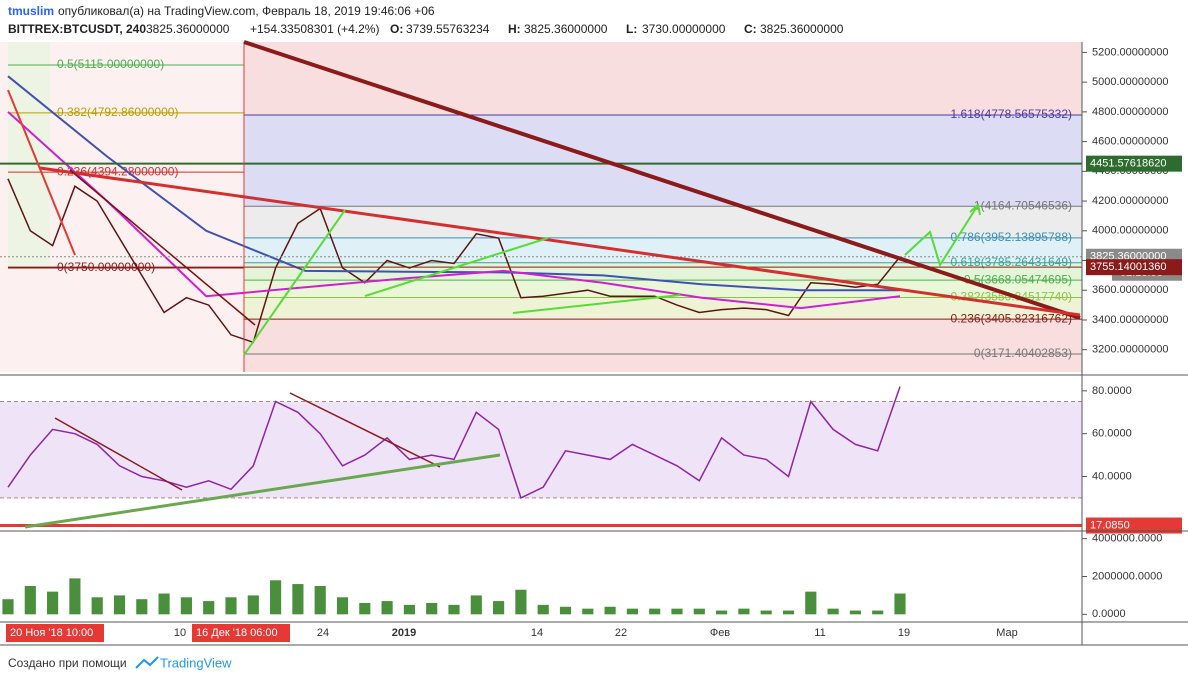  What do you see at coordinates (684, 29) in the screenshot?
I see `ohlc-value: 3730.00000000` at bounding box center [684, 29].